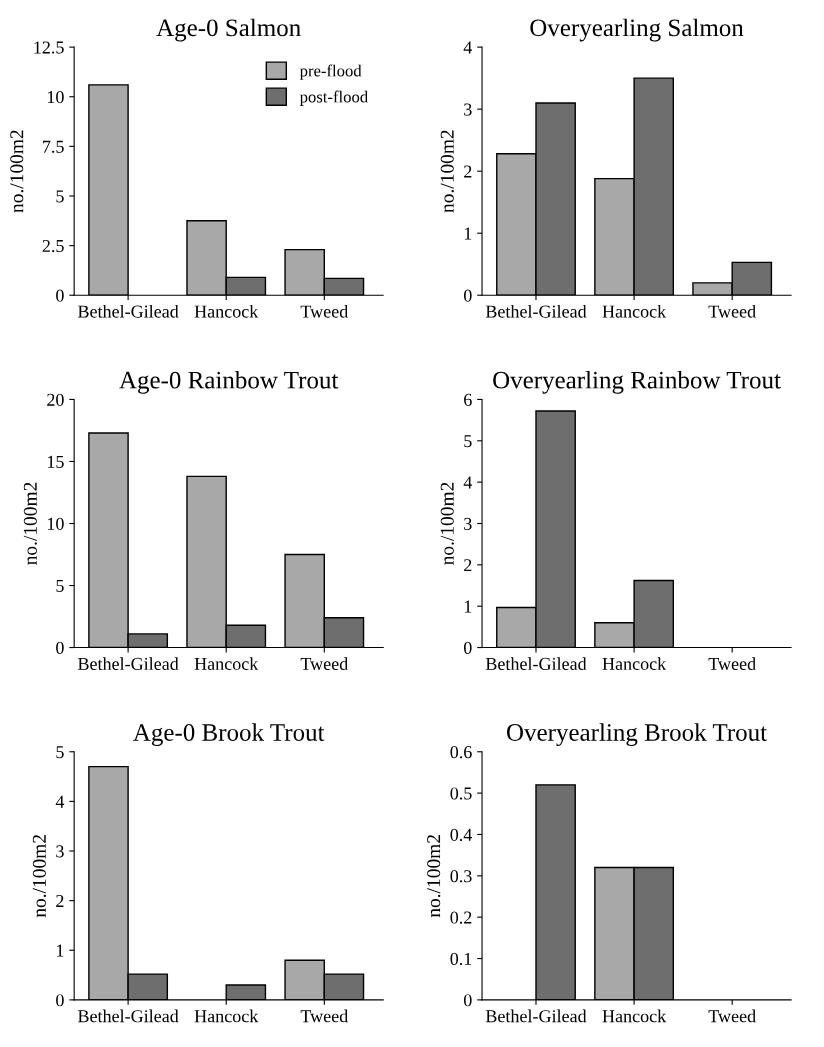  I want to click on y-tick-label: 0.6, so click(461, 752).